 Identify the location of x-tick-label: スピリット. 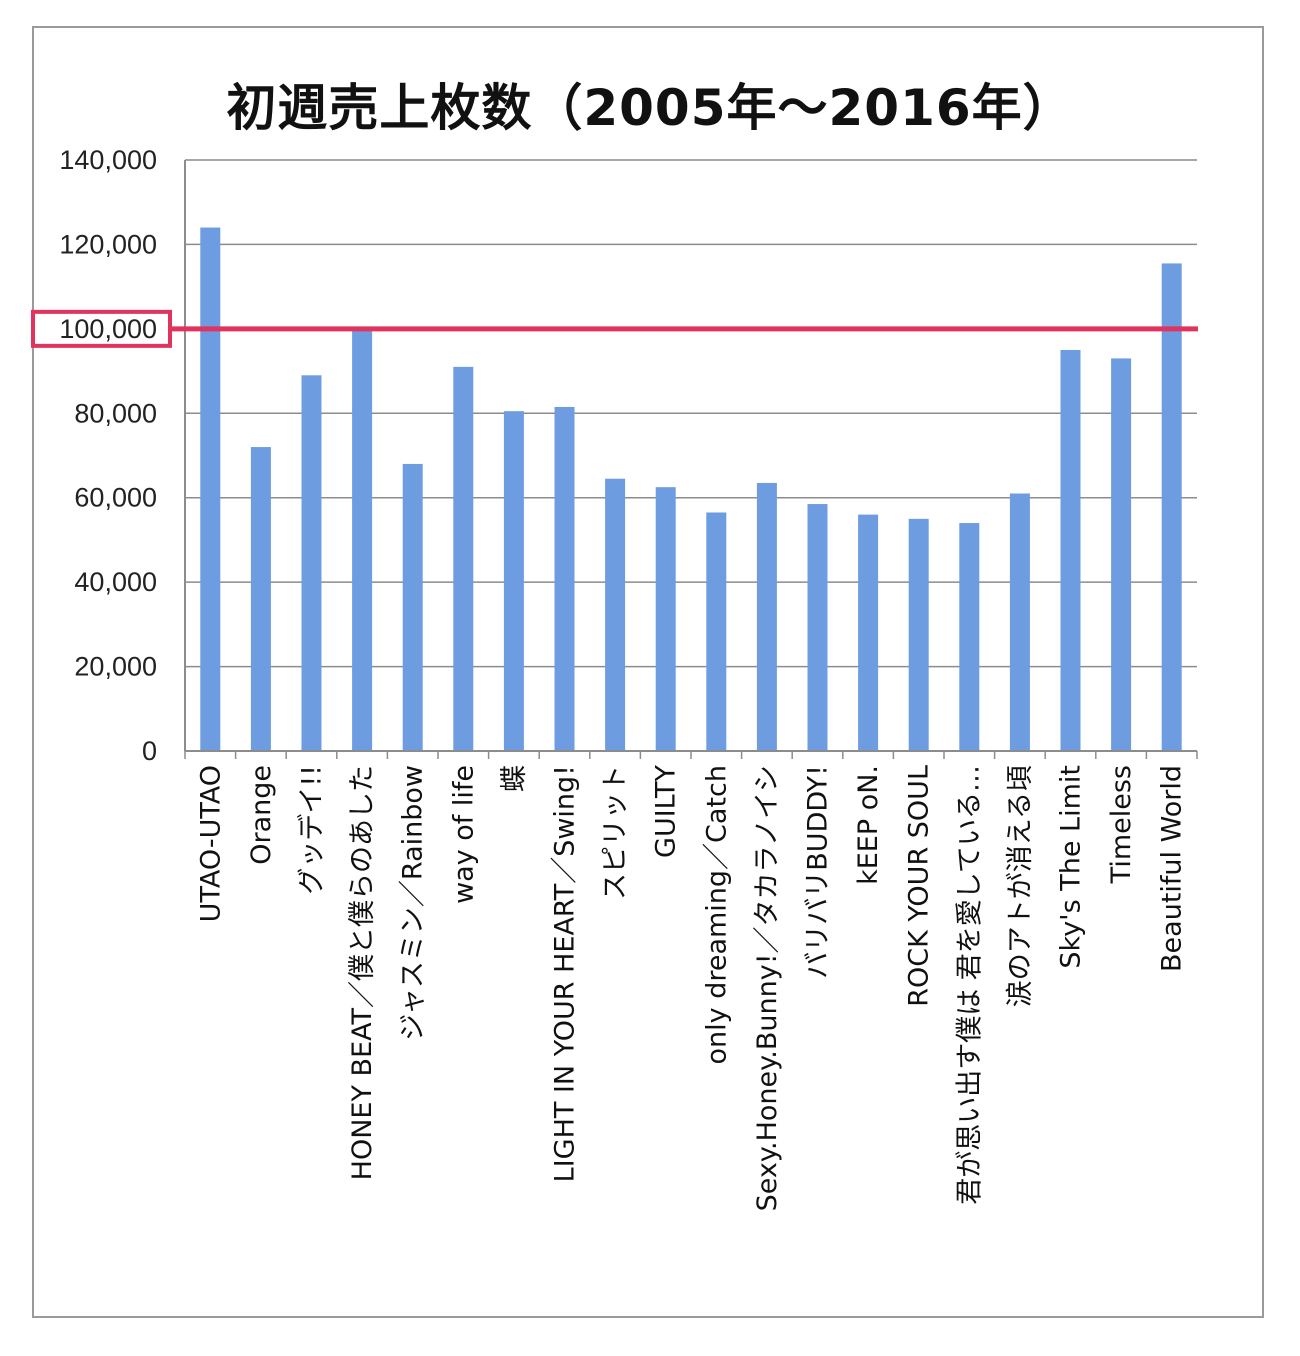
(615, 832).